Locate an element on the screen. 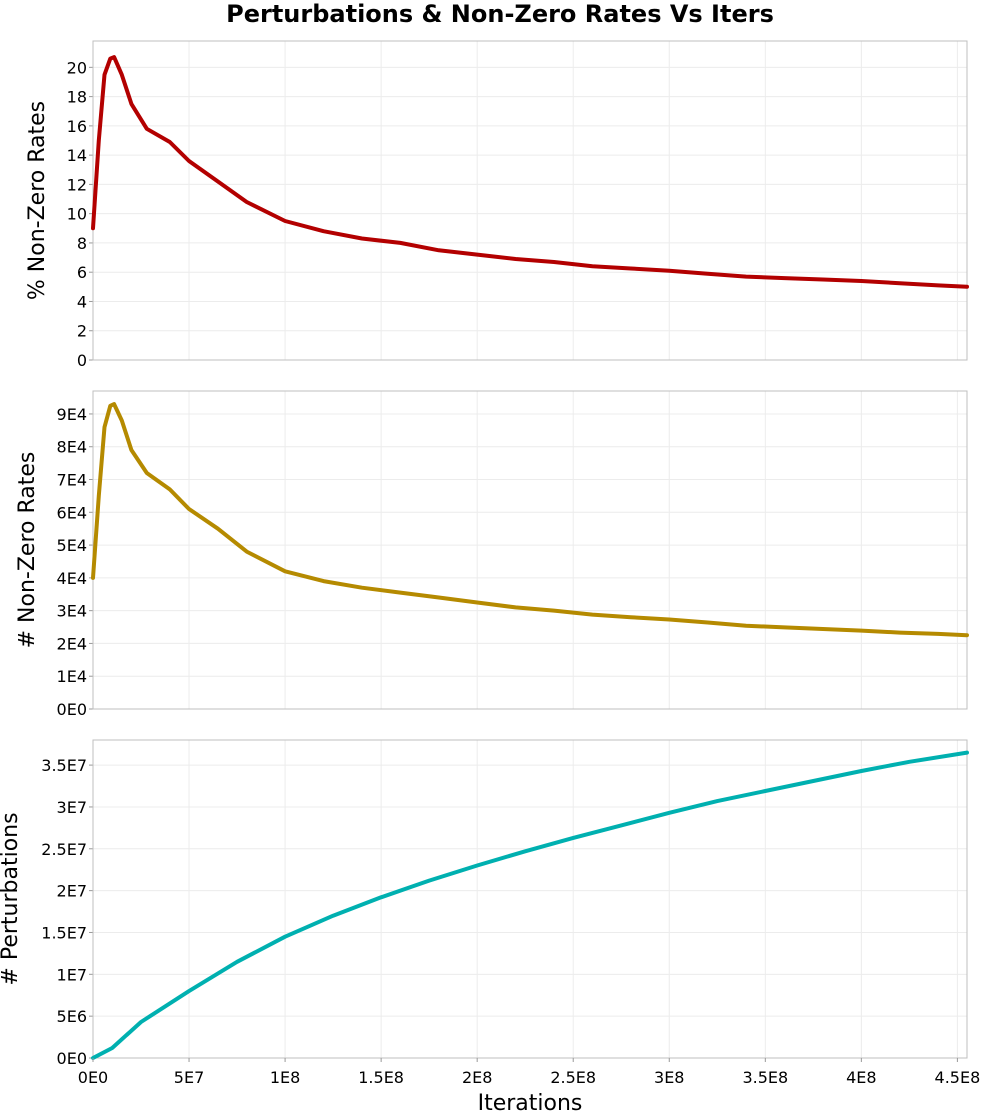 The height and width of the screenshot is (1120, 1000). y-axis-label: # Perturbations is located at coordinates (11, 898).